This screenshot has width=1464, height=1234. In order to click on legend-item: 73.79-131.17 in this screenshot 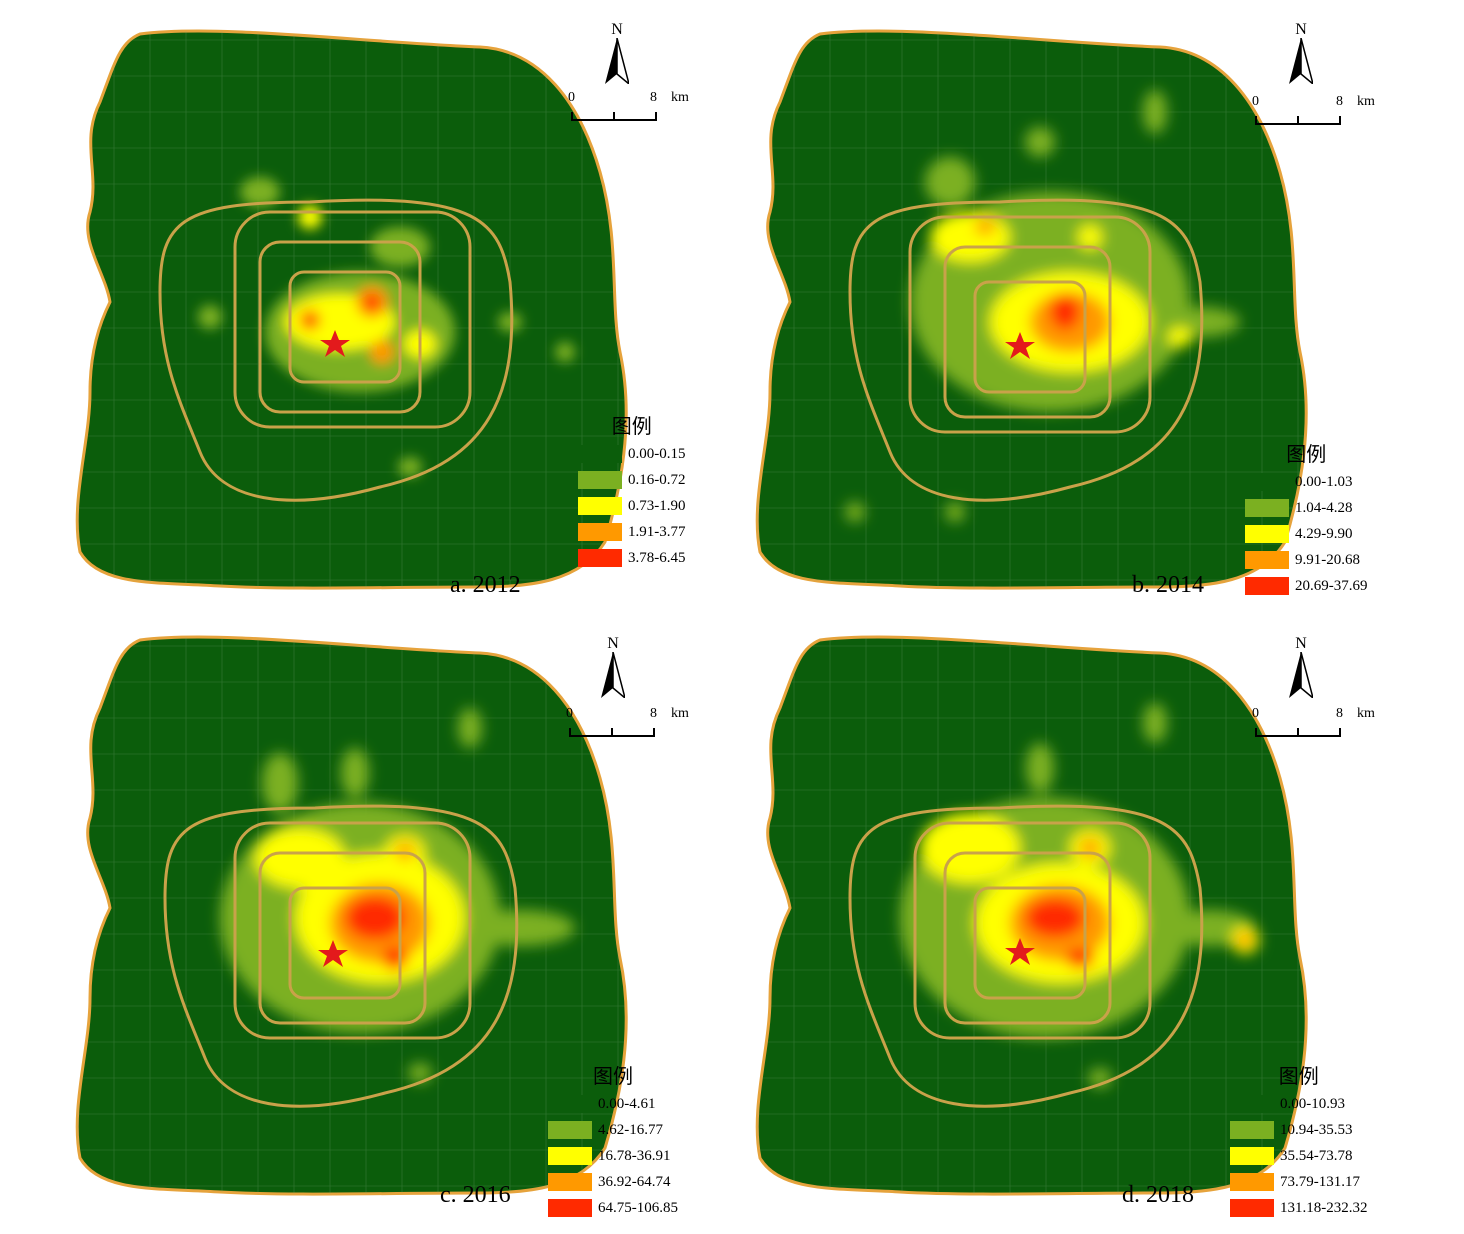, I will do `click(1299, 1182)`.